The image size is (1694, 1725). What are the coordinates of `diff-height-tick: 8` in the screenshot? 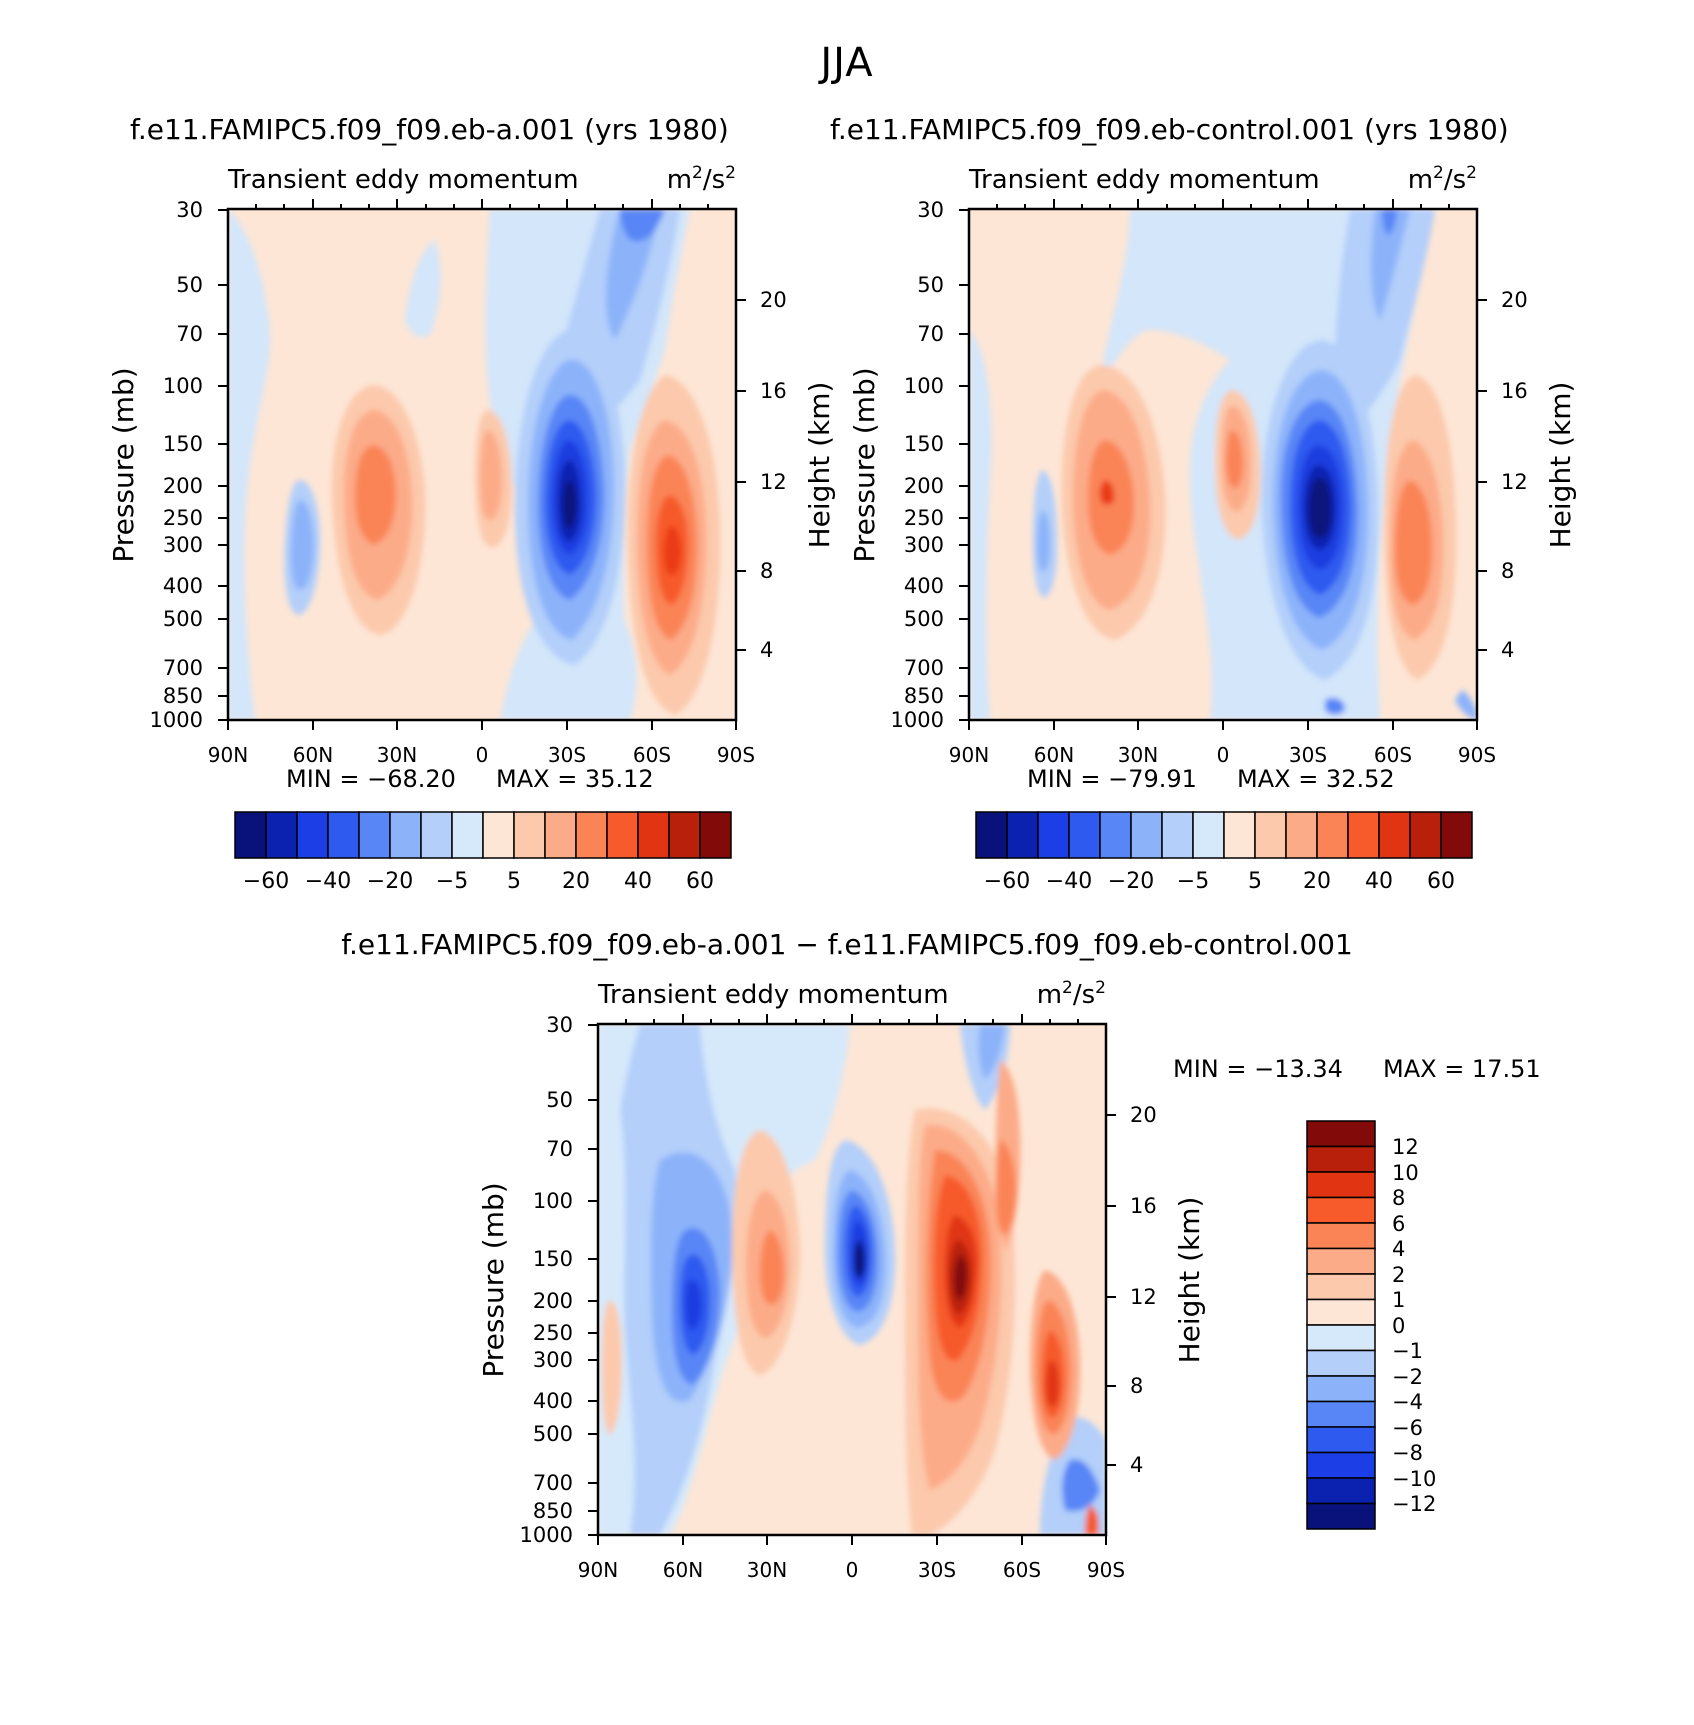 It's located at (1136, 1386).